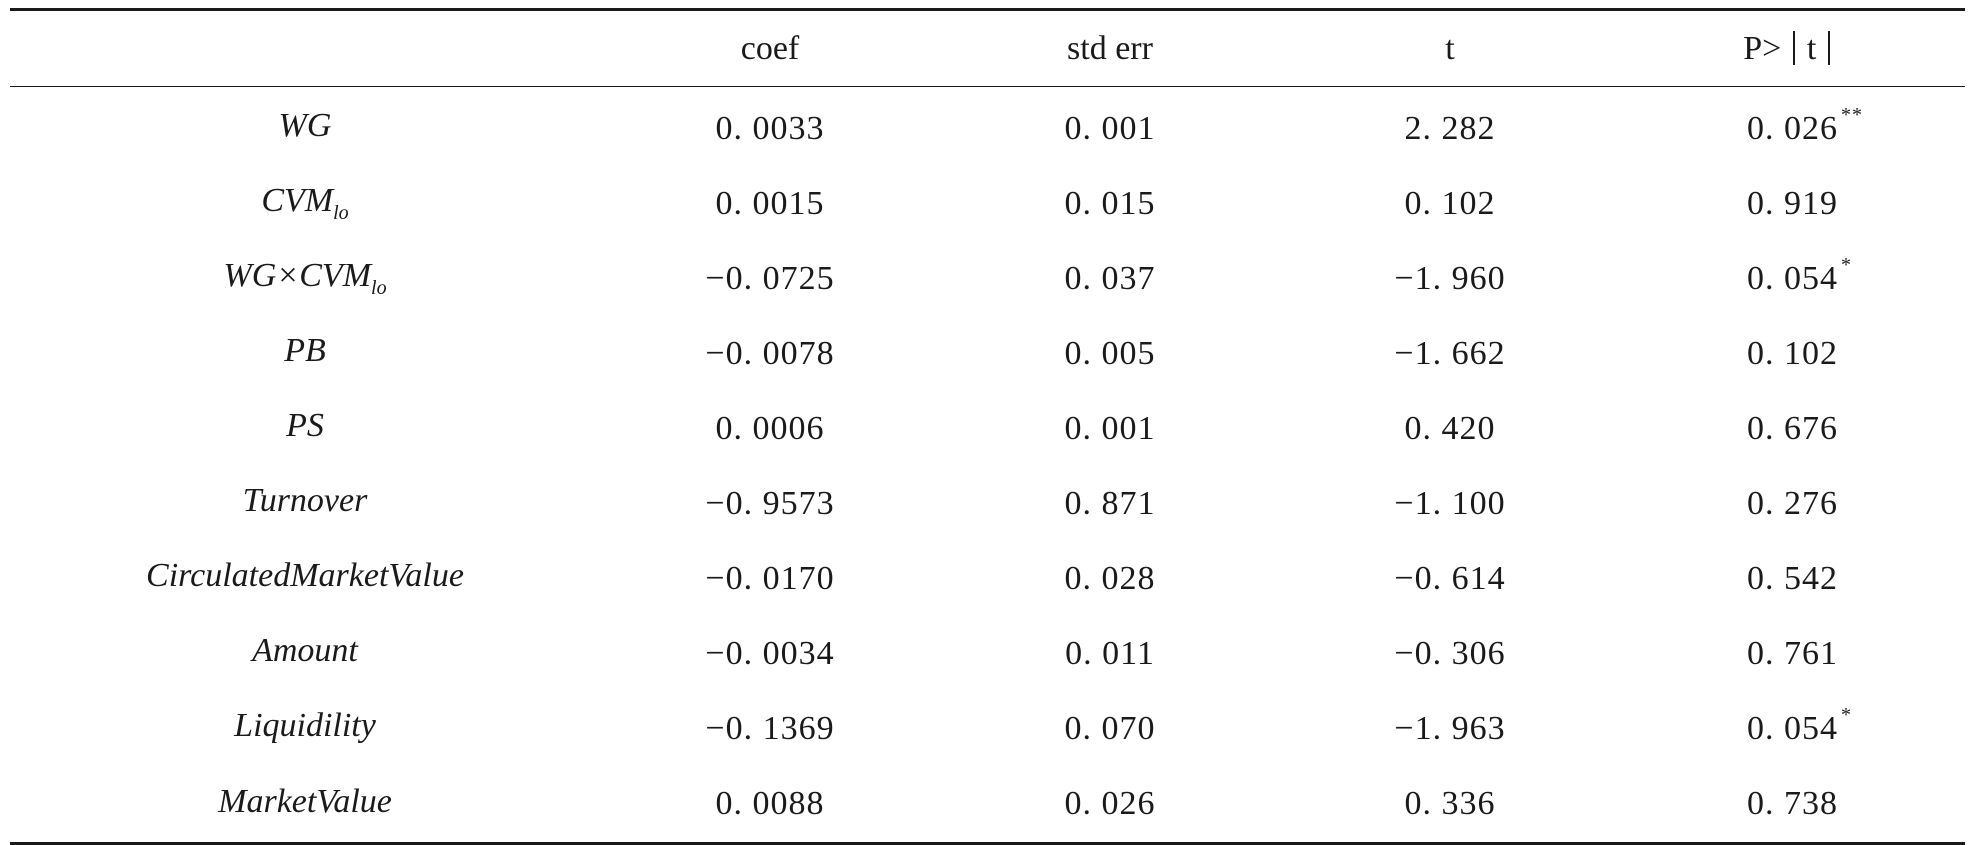 The height and width of the screenshot is (845, 1971). I want to click on cell-t: 2. 282, so click(1450, 128).